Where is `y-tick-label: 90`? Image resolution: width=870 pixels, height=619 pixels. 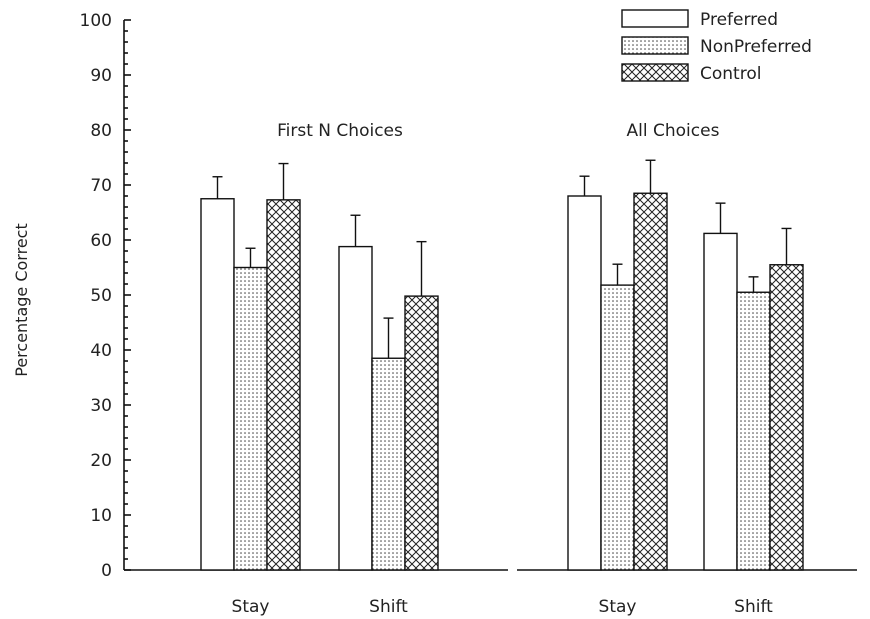 y-tick-label: 90 is located at coordinates (101, 76).